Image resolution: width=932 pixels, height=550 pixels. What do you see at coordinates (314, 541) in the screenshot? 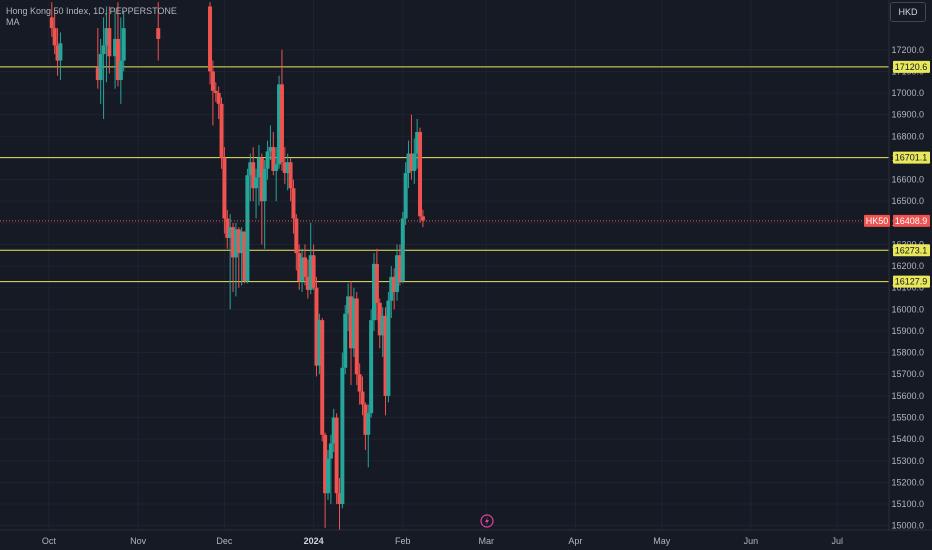
I see `x-tick-label: 2024` at bounding box center [314, 541].